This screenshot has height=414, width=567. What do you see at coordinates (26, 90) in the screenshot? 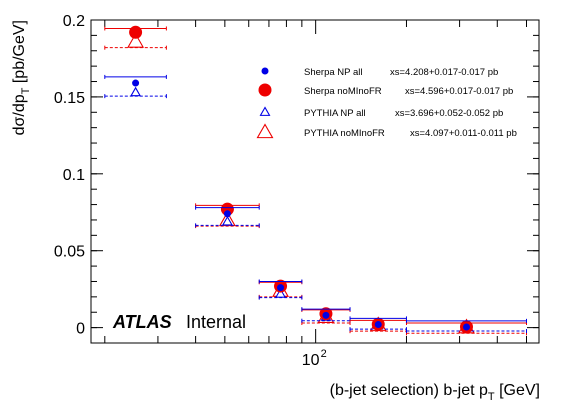
I see `y-axis-title-sub: T` at bounding box center [26, 90].